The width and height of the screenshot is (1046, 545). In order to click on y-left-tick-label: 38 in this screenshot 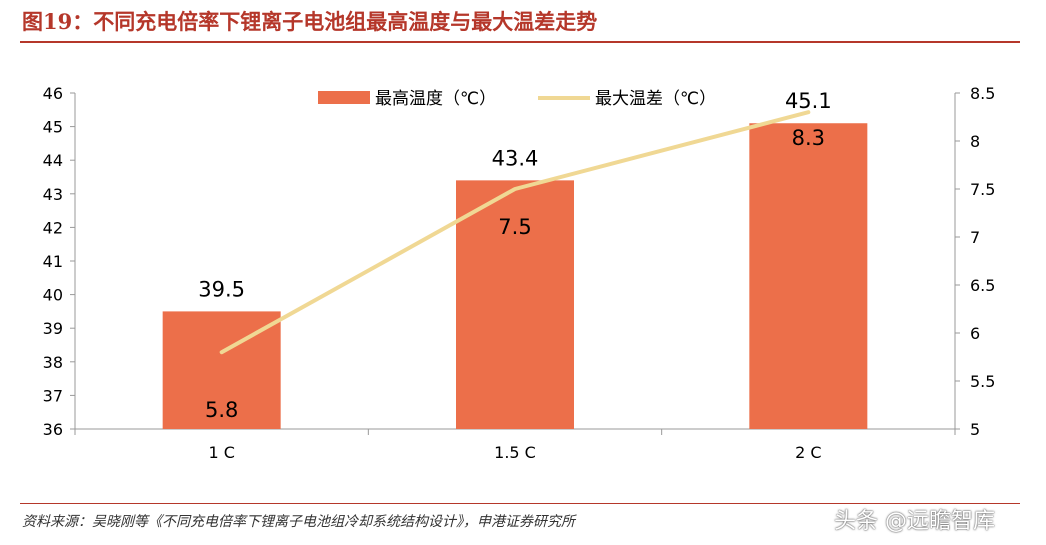, I will do `click(53, 362)`.